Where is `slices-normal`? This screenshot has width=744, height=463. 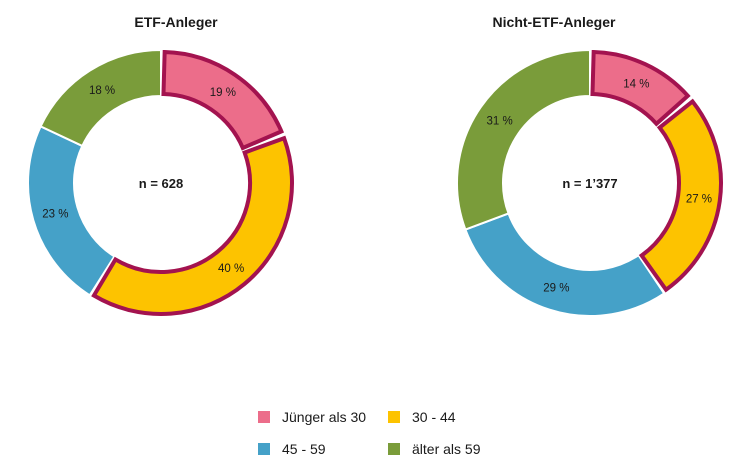 slices-normal is located at coordinates (94, 172).